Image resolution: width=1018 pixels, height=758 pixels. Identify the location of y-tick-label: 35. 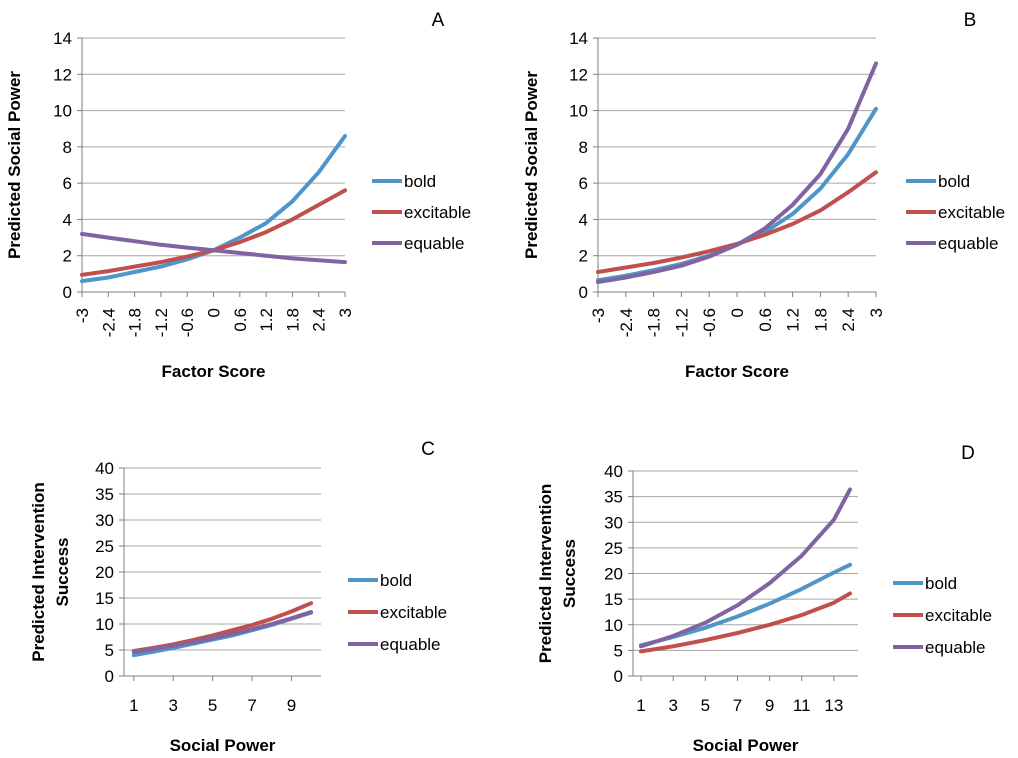
(104, 494).